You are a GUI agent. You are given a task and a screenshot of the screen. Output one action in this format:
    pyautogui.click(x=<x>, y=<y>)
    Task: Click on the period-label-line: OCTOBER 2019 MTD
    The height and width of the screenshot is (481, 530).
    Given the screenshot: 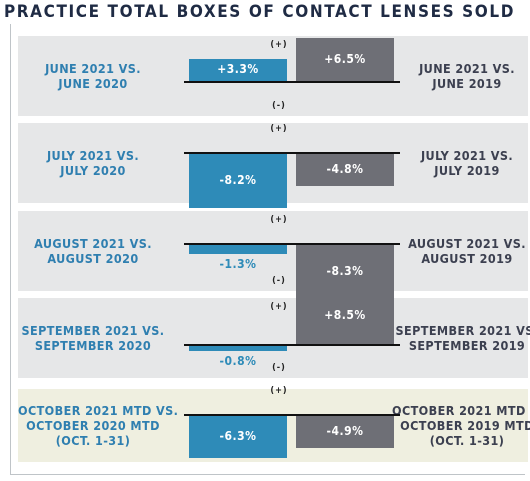 What is the action you would take?
    pyautogui.click(x=465, y=425)
    